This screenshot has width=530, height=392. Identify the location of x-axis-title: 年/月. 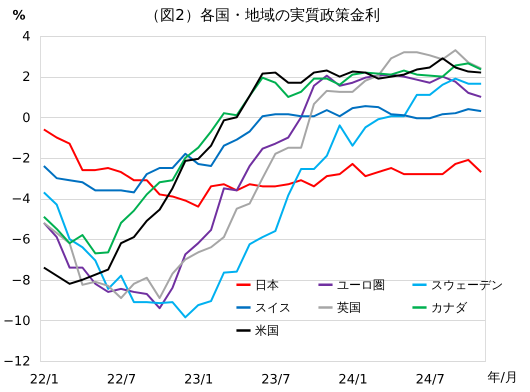
(503, 378).